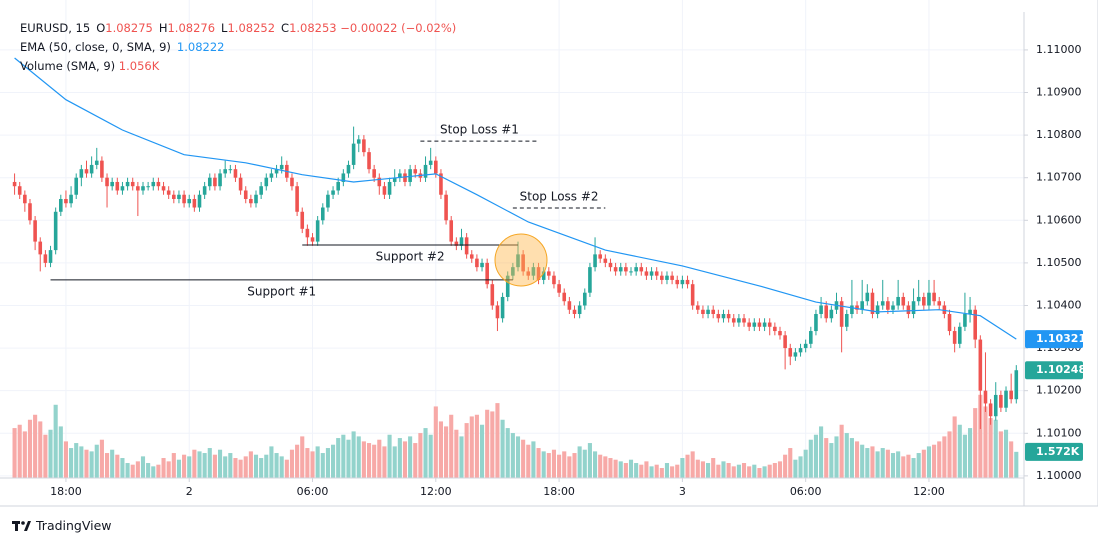  What do you see at coordinates (1054, 370) in the screenshot?
I see `last-value-box` at bounding box center [1054, 370].